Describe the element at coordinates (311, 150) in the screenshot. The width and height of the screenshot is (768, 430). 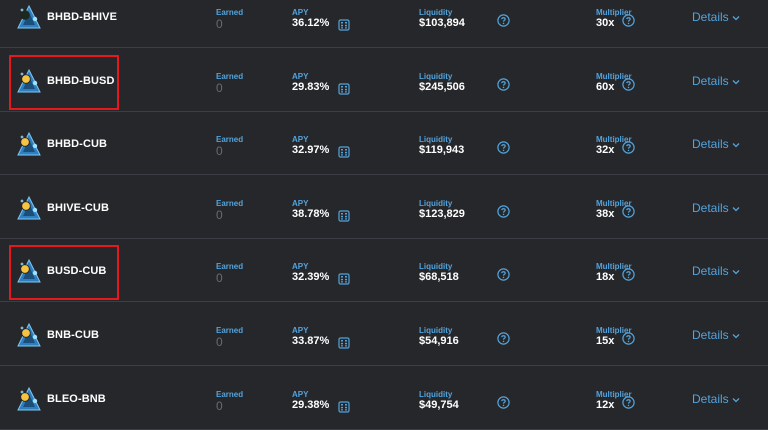
I see `apy-value: 32.97%` at that location.